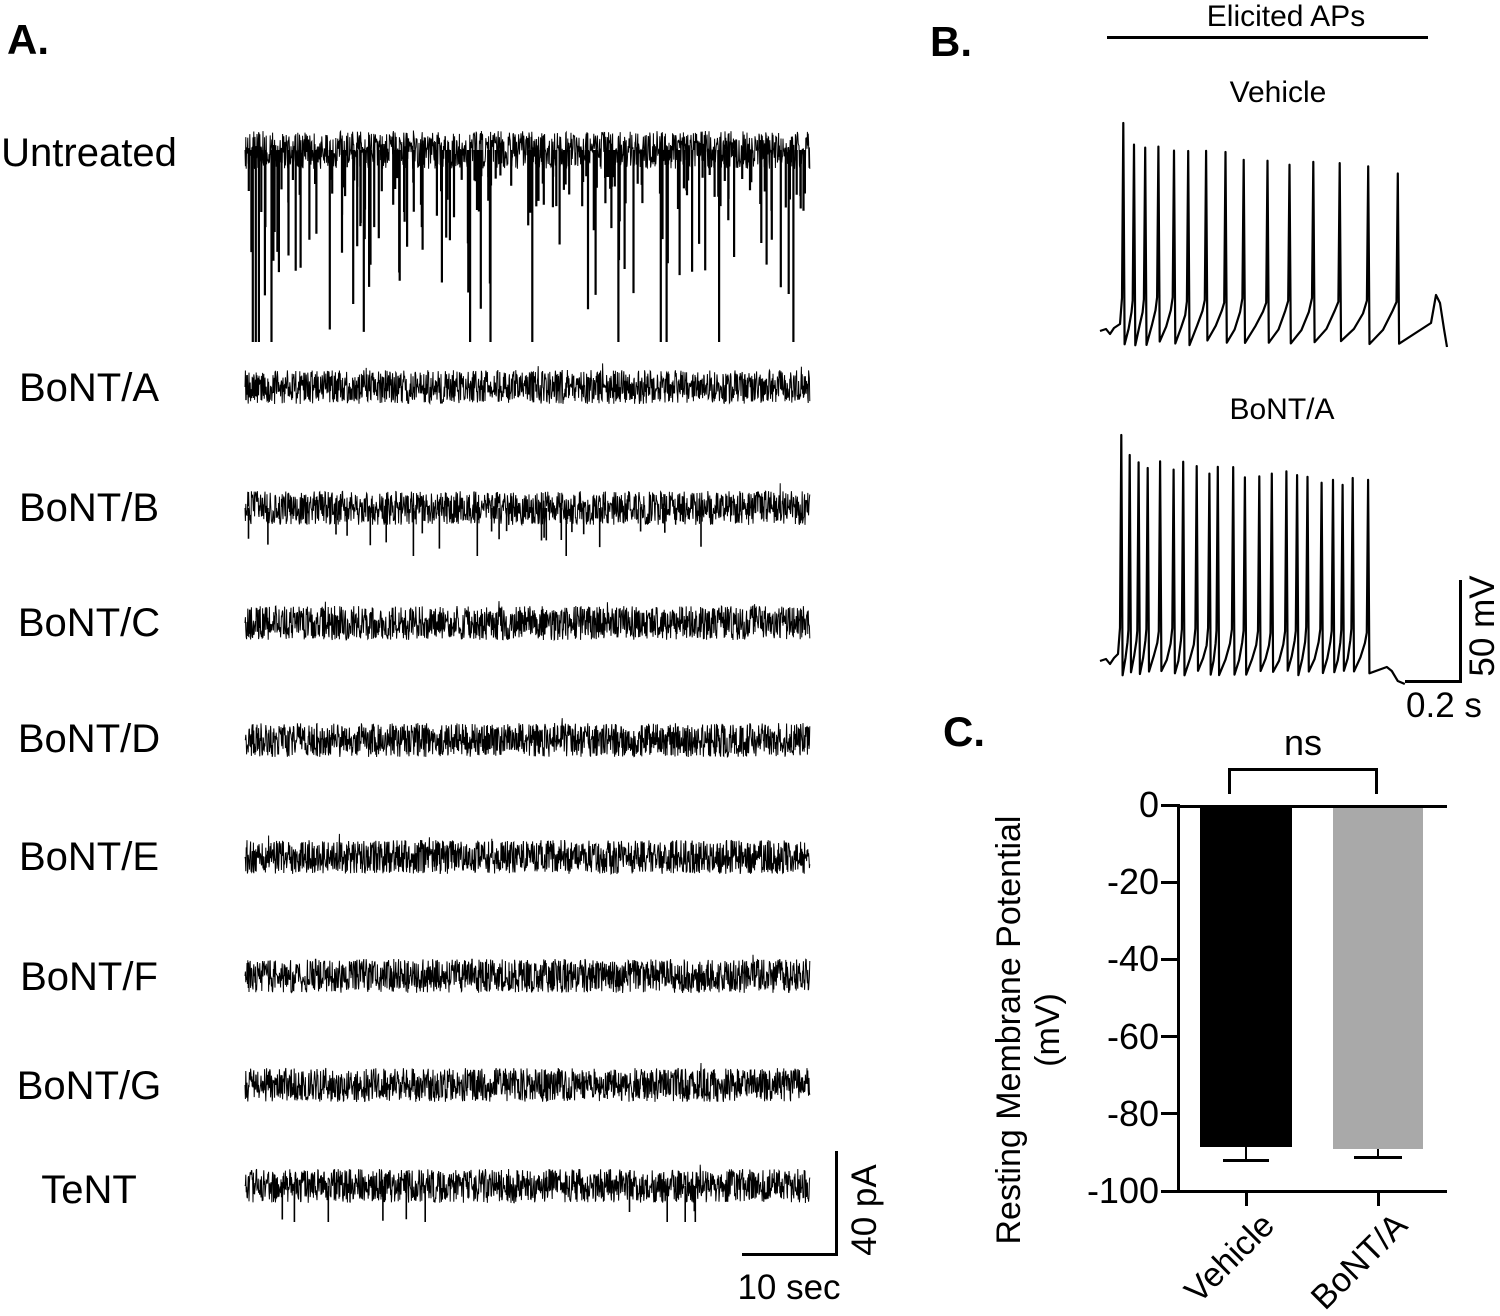  I want to click on x-category-label-vehicle: Vehicle, so click(1229, 1258).